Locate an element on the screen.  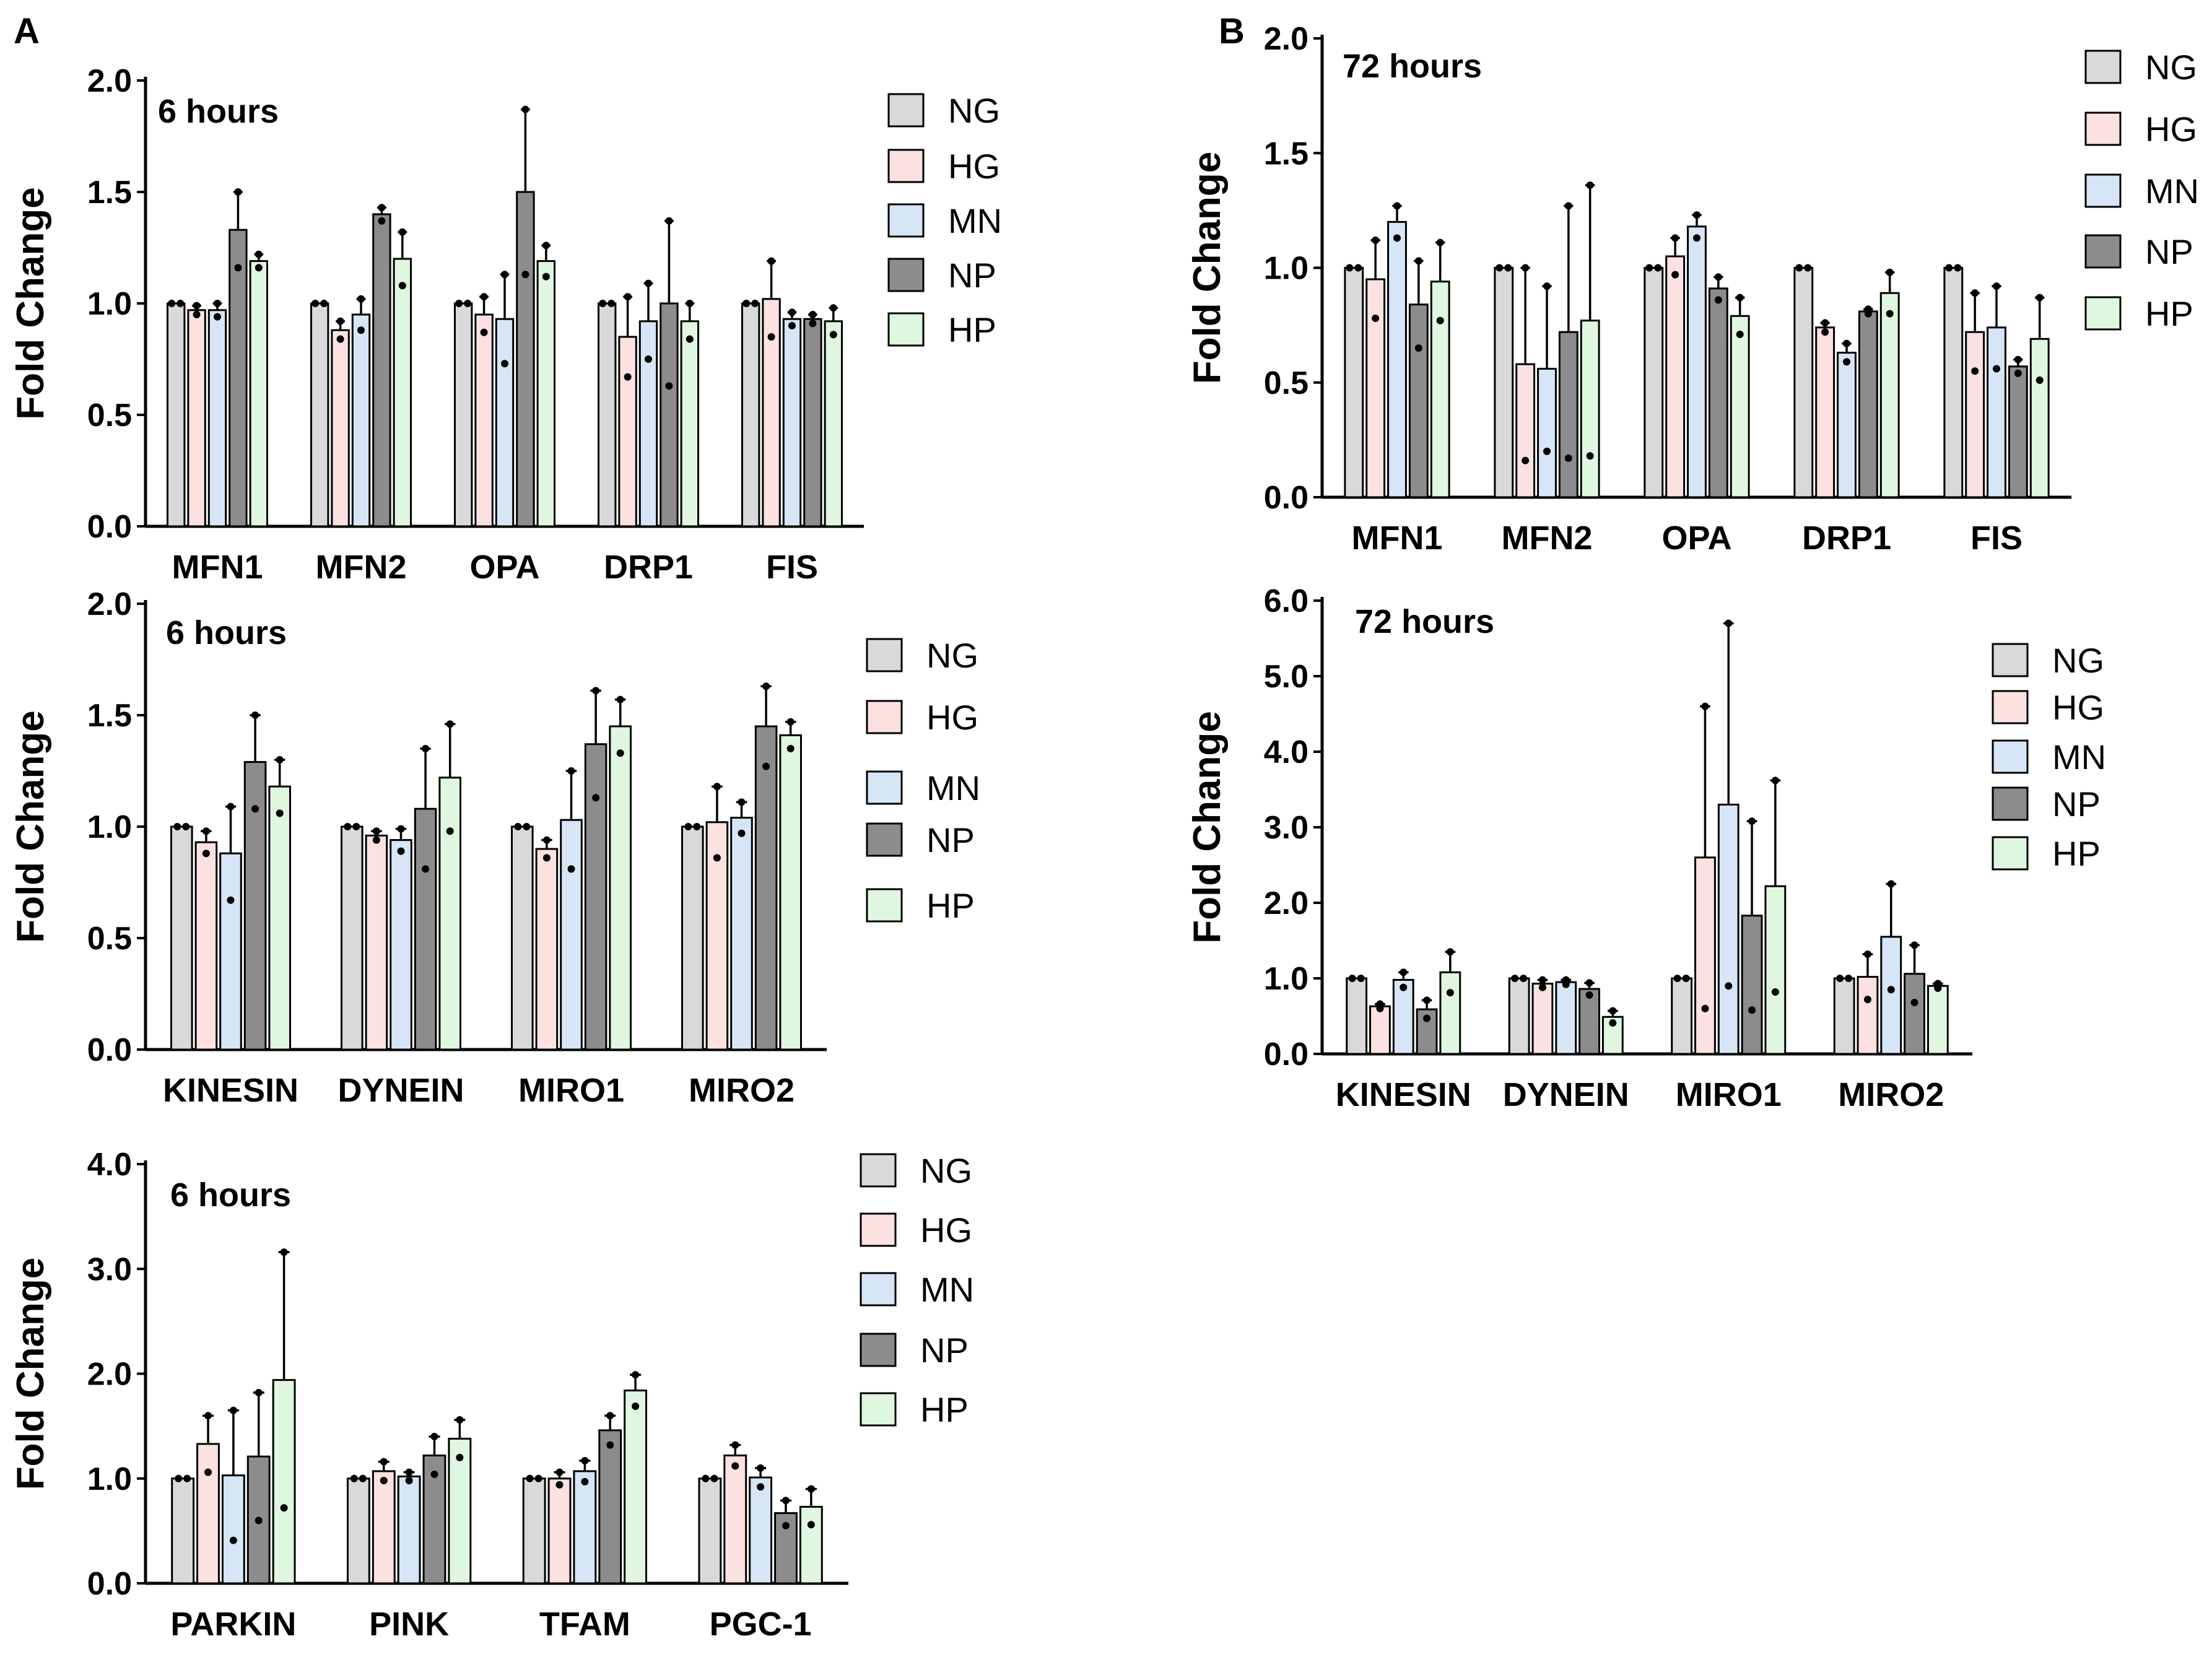
y-axis-label: Fold Change is located at coordinates (30, 1374).